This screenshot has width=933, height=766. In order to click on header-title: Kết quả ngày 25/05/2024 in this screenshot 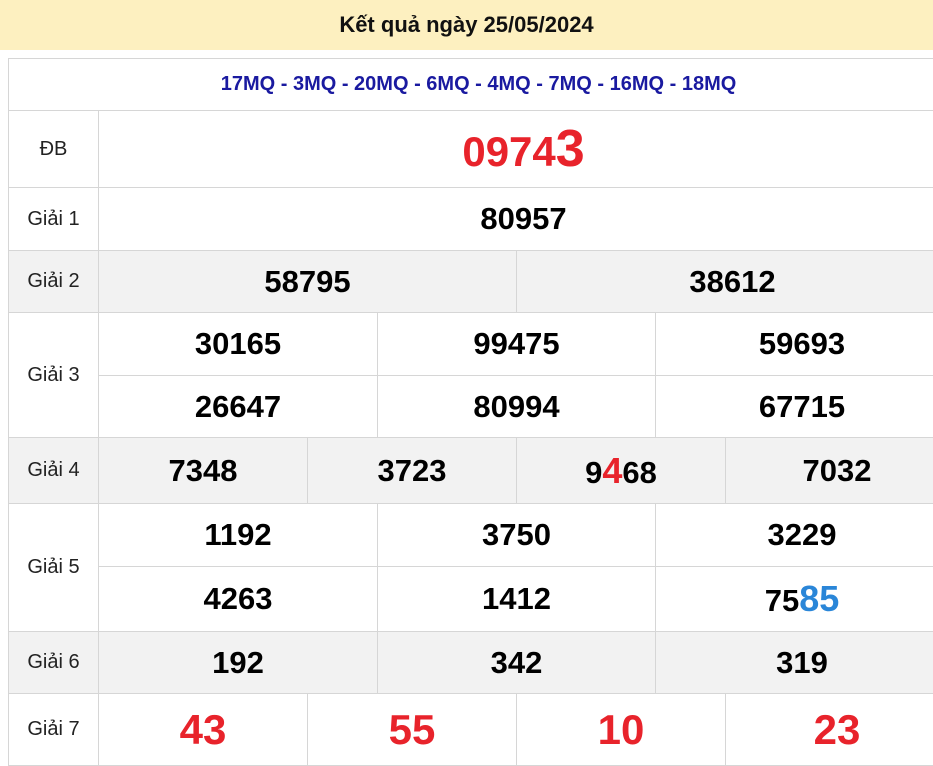, I will do `click(466, 25)`.